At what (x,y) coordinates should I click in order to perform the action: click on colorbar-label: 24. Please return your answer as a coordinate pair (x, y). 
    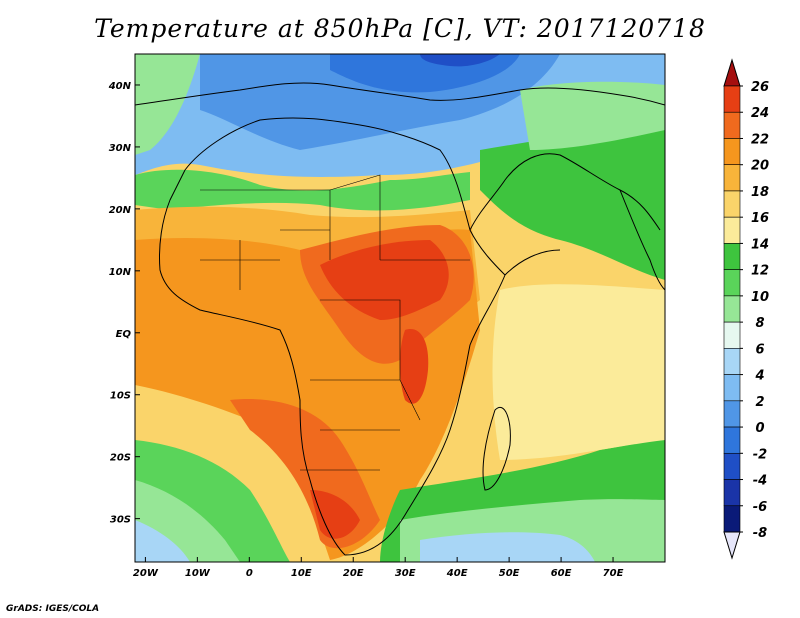
    Looking at the image, I should click on (760, 113).